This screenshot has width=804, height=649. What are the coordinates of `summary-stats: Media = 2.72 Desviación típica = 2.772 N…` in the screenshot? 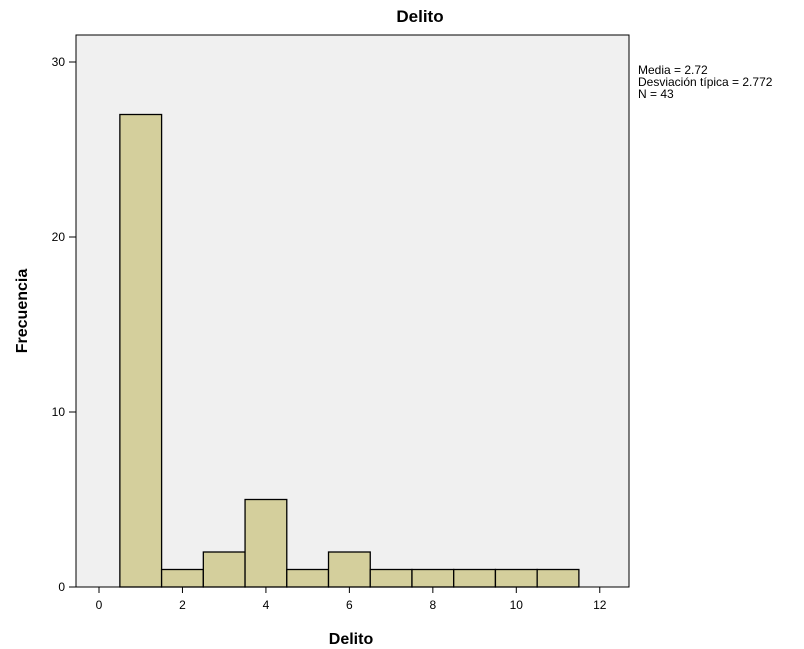 It's located at (705, 82).